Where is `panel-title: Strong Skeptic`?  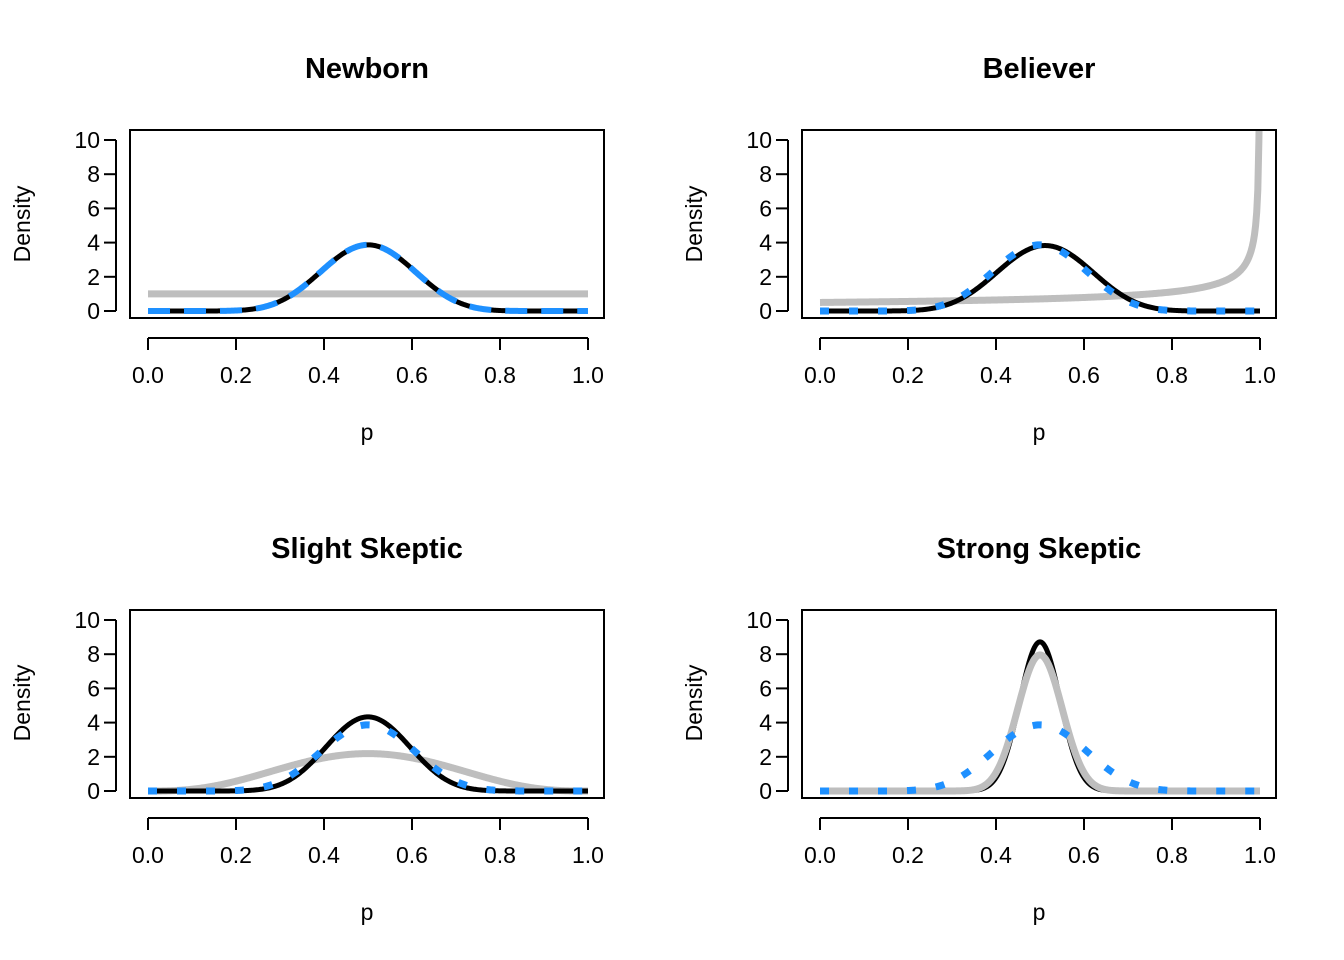
panel-title: Strong Skeptic is located at coordinates (1039, 549).